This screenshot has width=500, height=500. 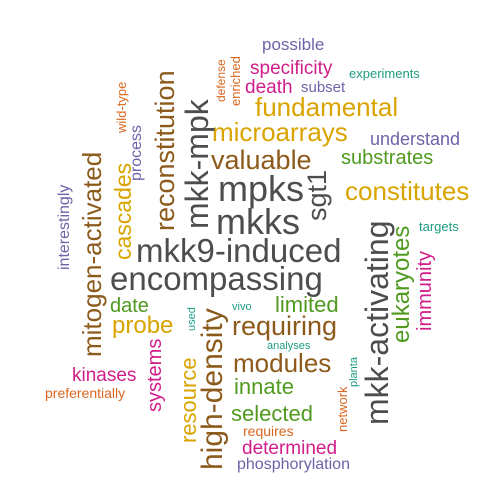 What do you see at coordinates (188, 400) in the screenshot?
I see `word-resource: resource` at bounding box center [188, 400].